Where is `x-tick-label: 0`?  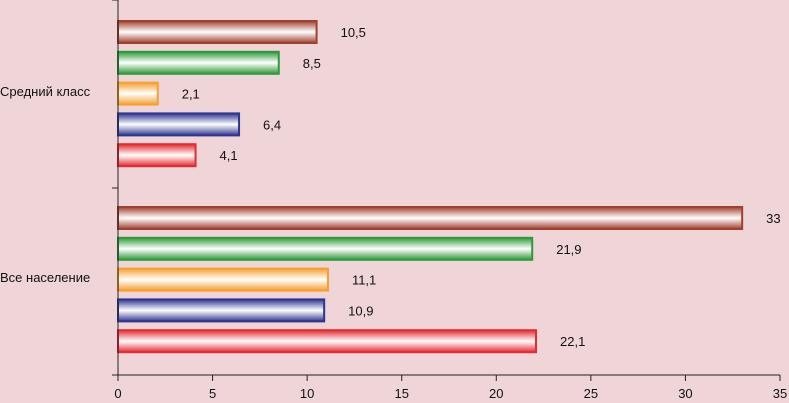 x-tick-label: 0 is located at coordinates (117, 393).